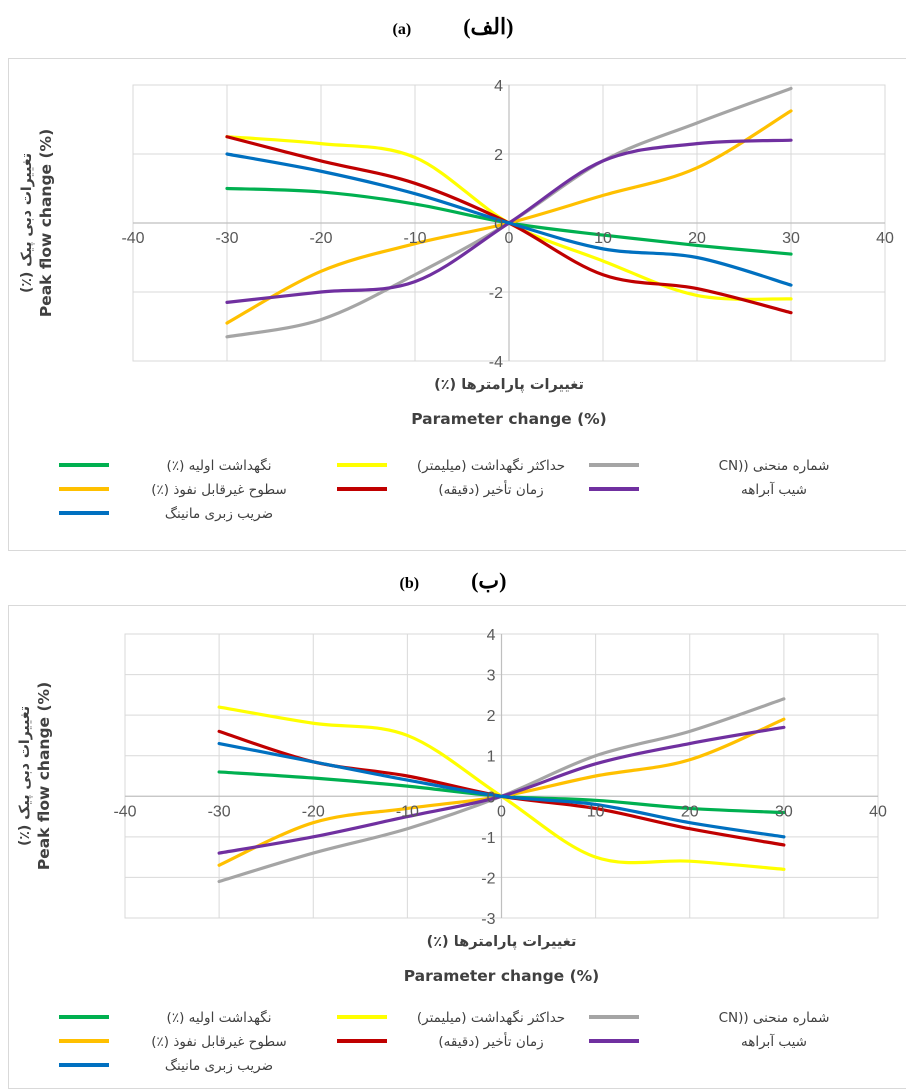 The image size is (906, 1092). What do you see at coordinates (219, 465) in the screenshot?
I see `chart-a-legend-label-0: نگهداشت اولیه (٪)` at bounding box center [219, 465].